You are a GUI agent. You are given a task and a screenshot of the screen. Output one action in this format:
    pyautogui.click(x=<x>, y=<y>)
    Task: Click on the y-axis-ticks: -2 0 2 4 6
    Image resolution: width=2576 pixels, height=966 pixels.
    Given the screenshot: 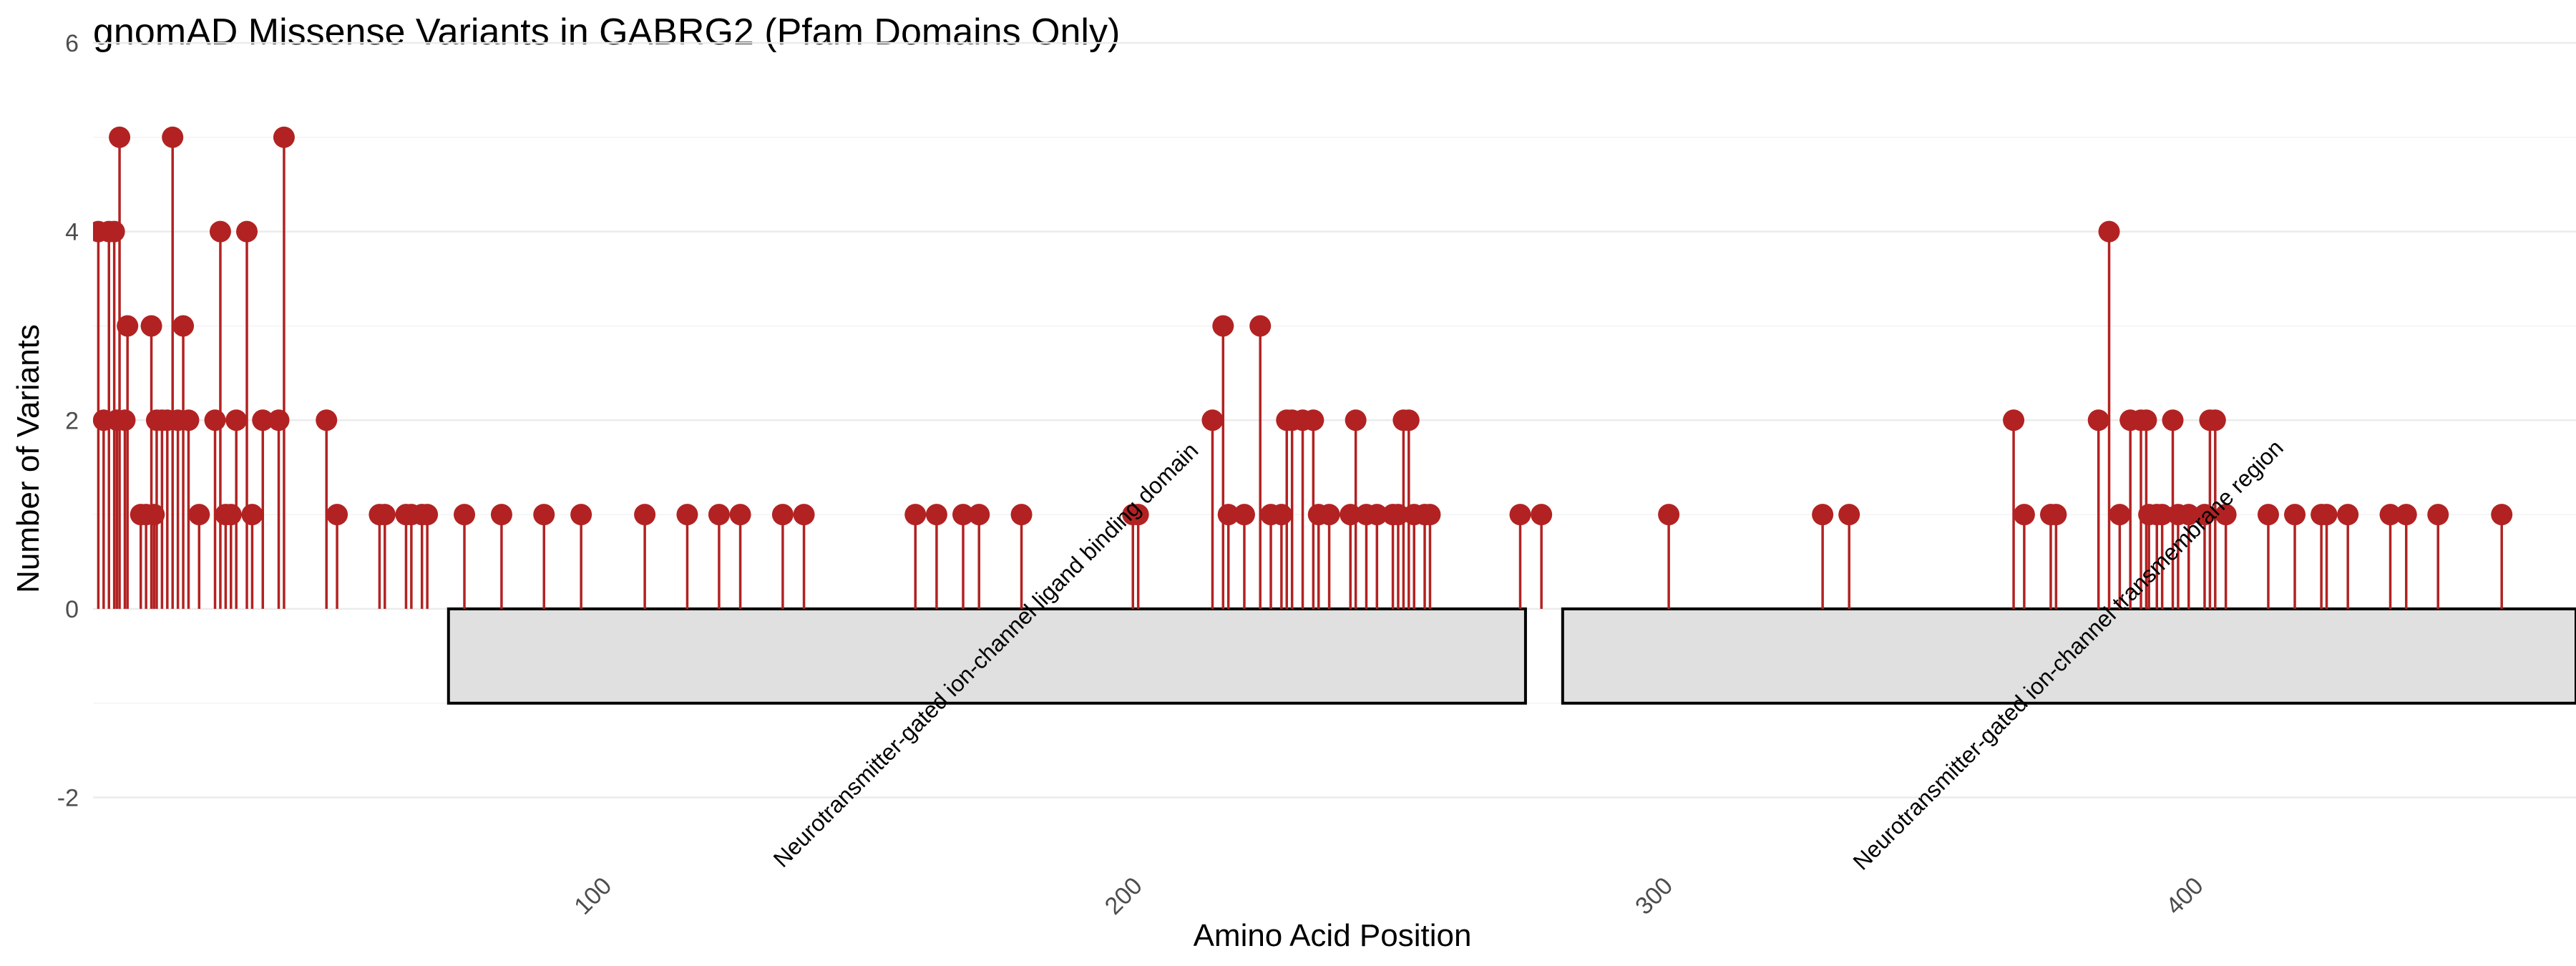 What is the action you would take?
    pyautogui.click(x=68, y=421)
    